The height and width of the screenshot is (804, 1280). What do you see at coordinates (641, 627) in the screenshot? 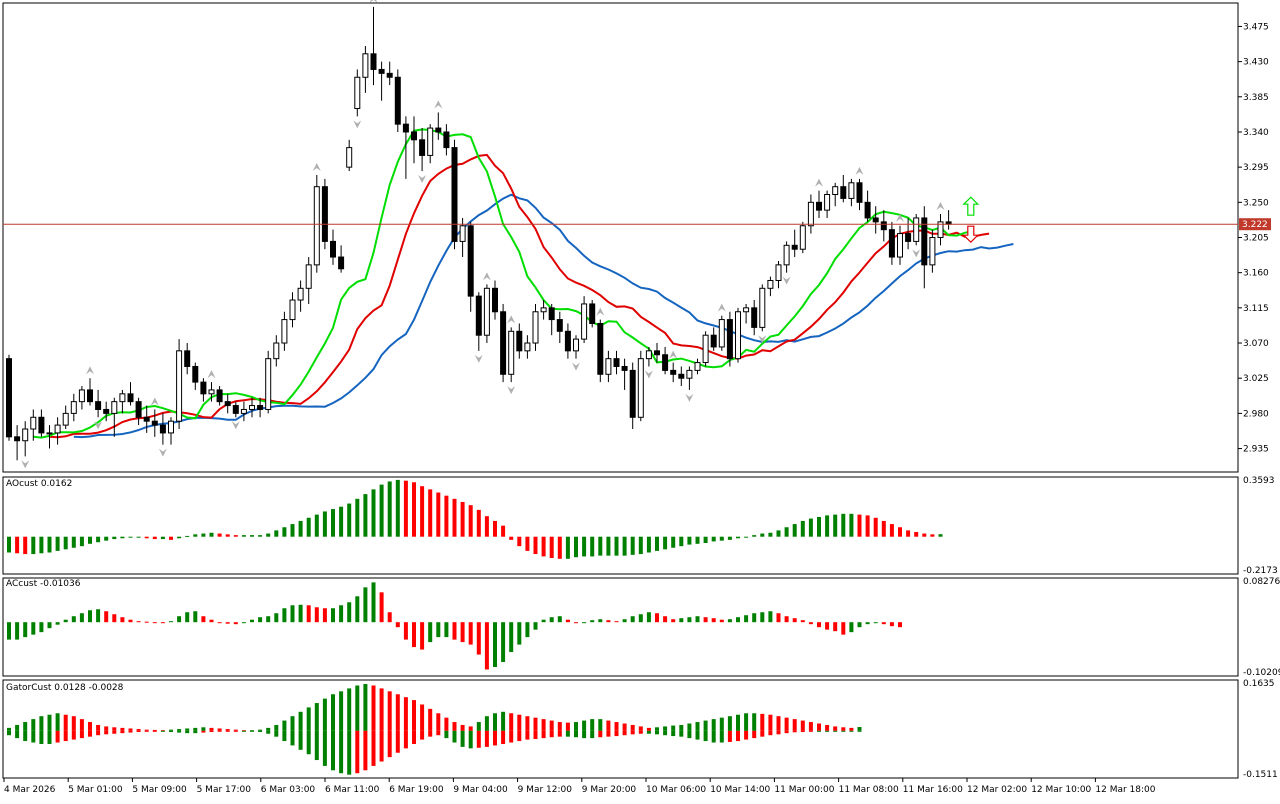
I see `ac-indicator-panel: 0.08276 -0.10209` at bounding box center [641, 627].